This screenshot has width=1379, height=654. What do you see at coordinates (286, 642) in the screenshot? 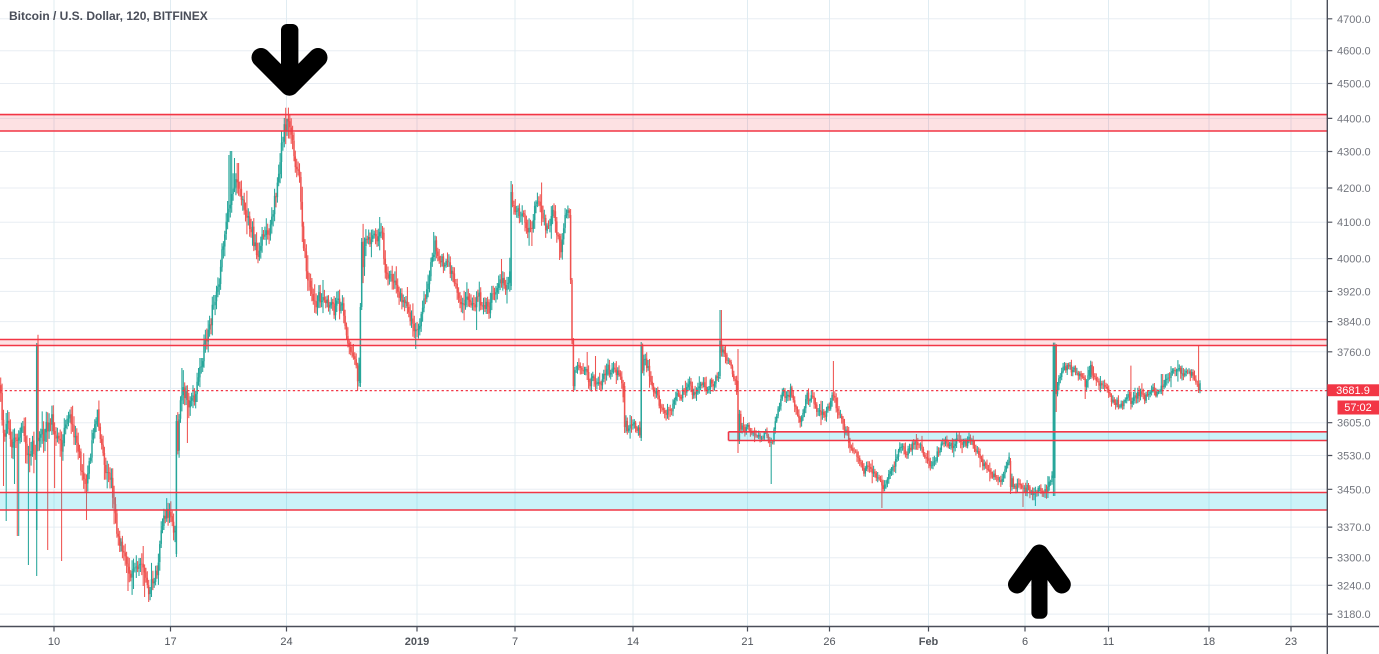
I see `svg-text: 24` at bounding box center [286, 642].